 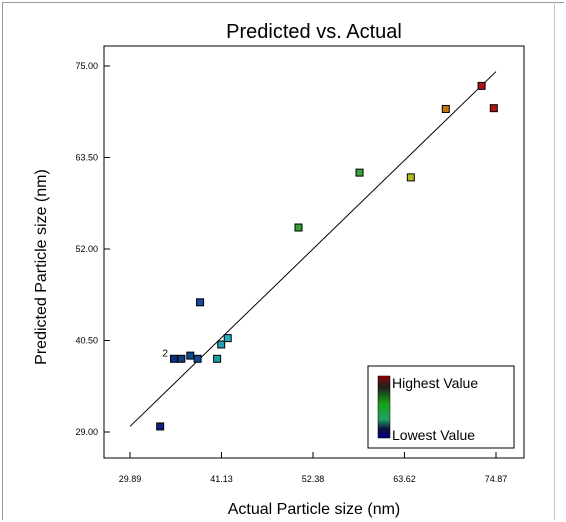 I want to click on y-tick-label: 63.50, so click(x=86, y=158).